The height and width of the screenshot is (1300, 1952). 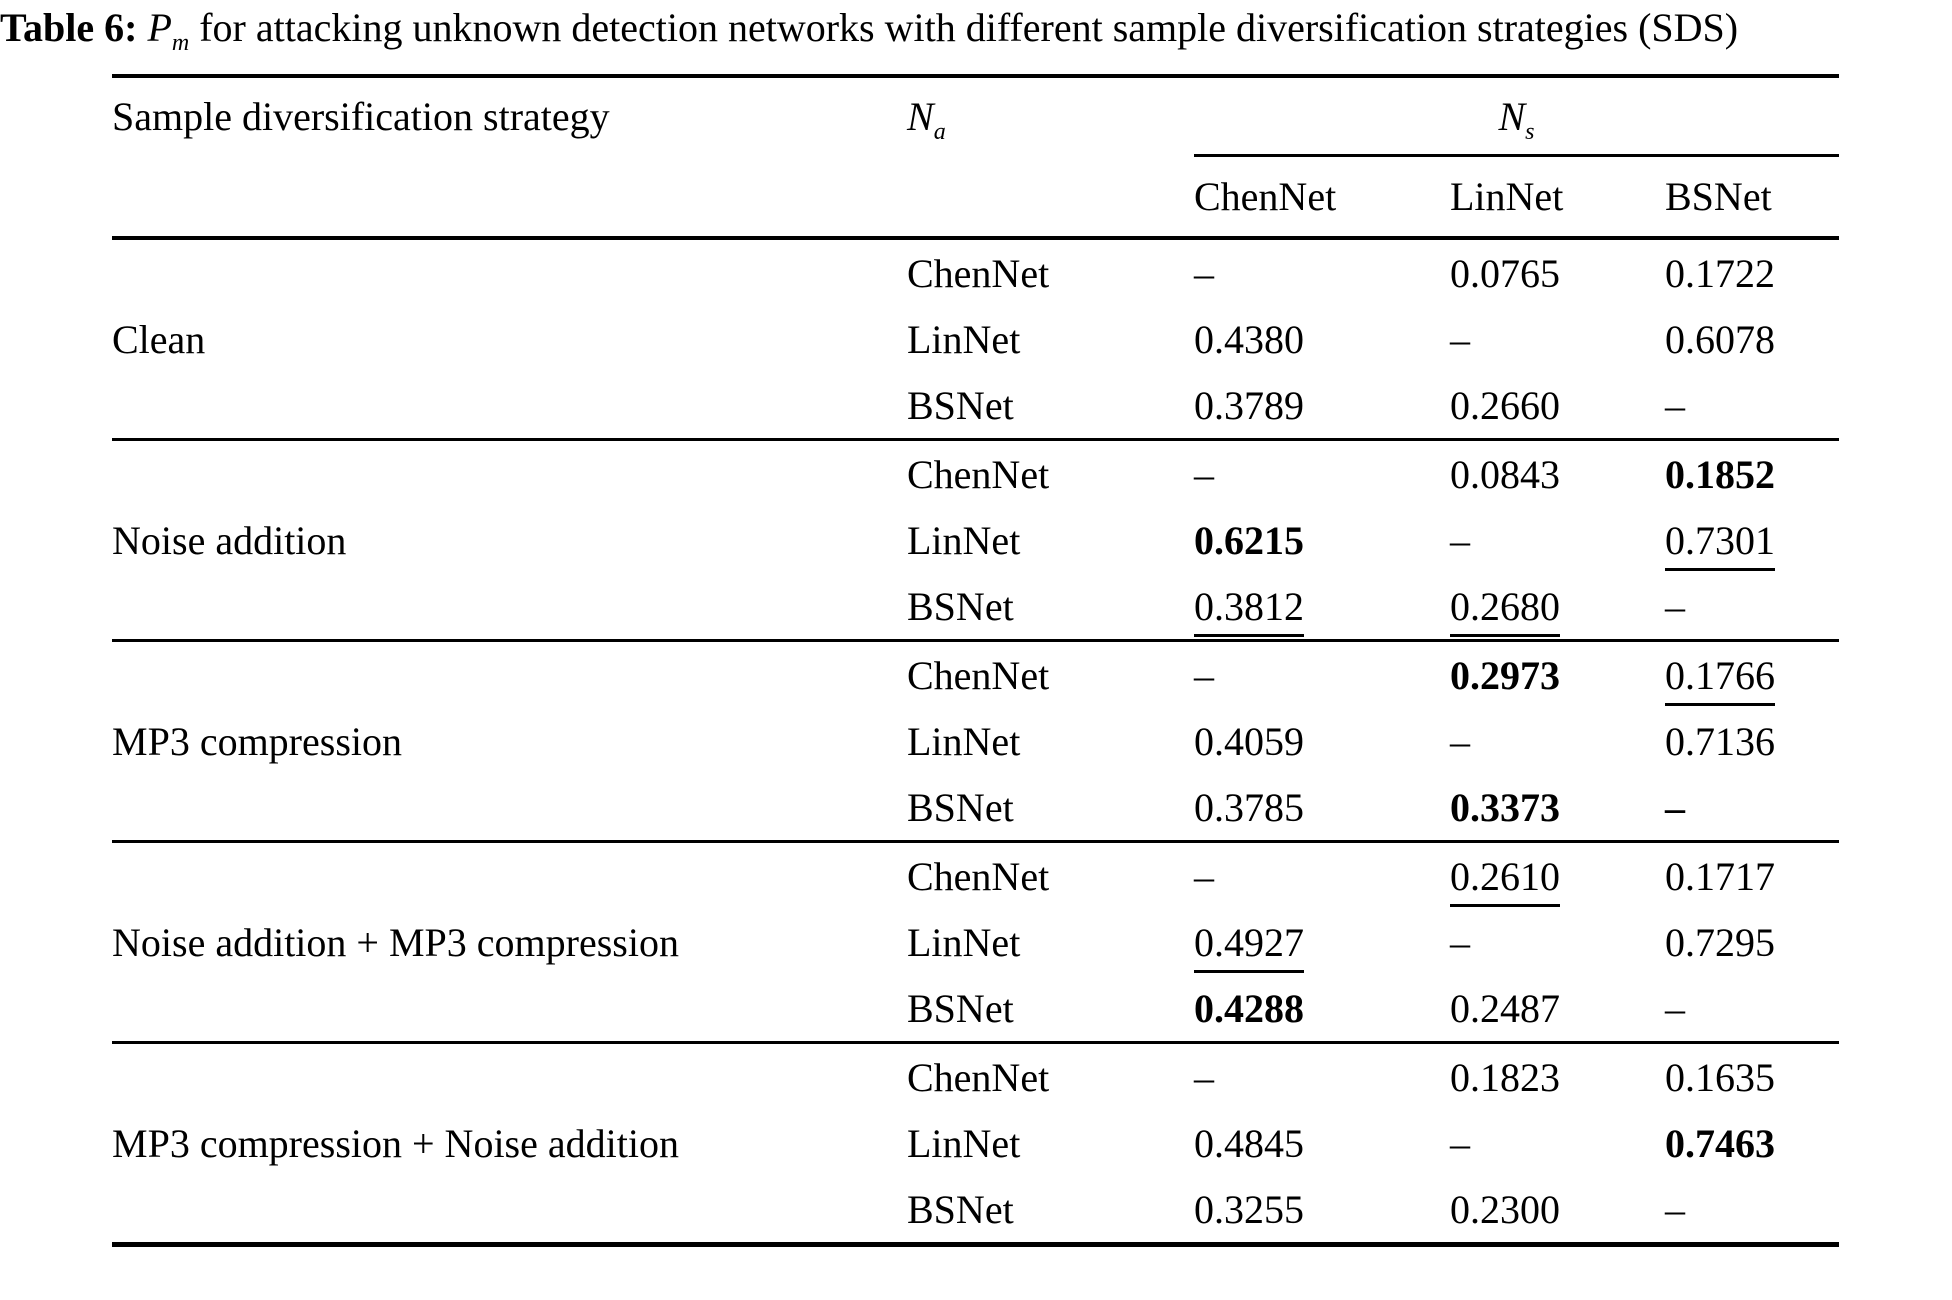 What do you see at coordinates (1322, 741) in the screenshot?
I see `value-cell: 0.4059` at bounding box center [1322, 741].